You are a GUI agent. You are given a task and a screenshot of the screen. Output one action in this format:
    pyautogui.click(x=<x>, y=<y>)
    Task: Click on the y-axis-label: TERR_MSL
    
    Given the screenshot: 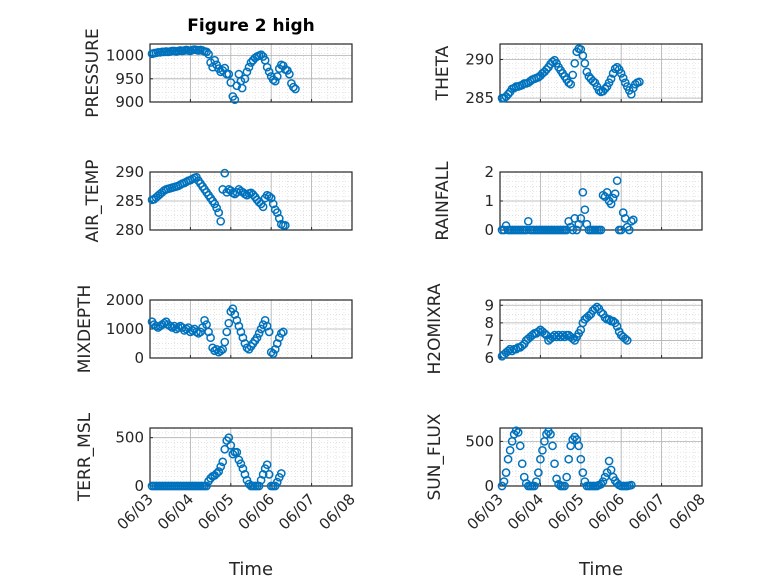 What is the action you would take?
    pyautogui.click(x=85, y=457)
    